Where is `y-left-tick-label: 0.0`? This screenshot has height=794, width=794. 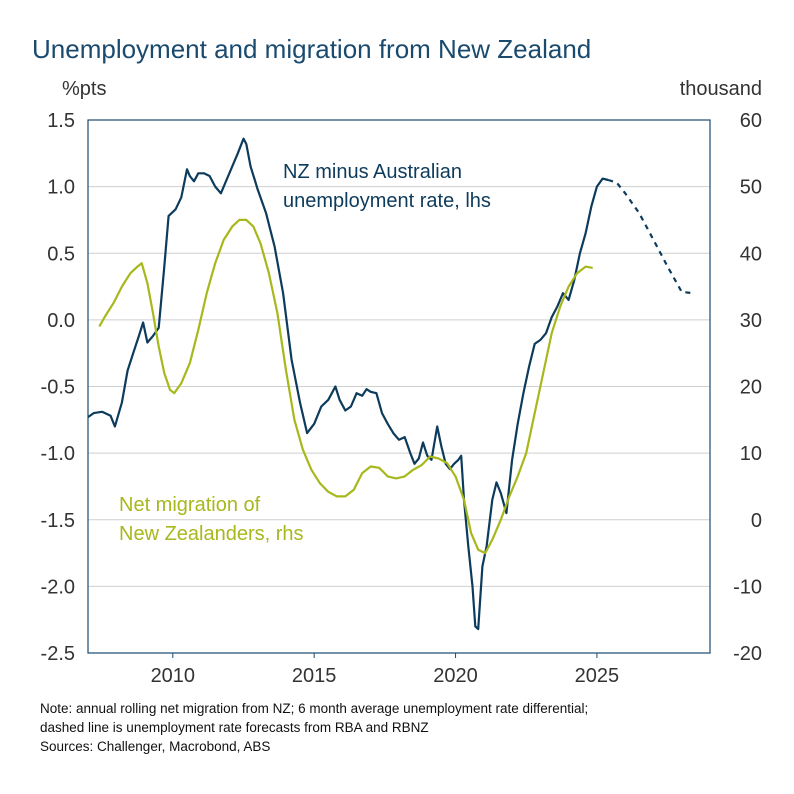 y-left-tick-label: 0.0 is located at coordinates (61, 321).